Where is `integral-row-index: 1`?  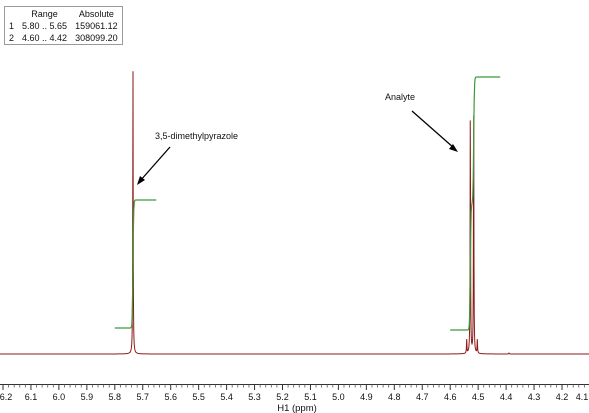
integral-row-index: 1 is located at coordinates (12, 26).